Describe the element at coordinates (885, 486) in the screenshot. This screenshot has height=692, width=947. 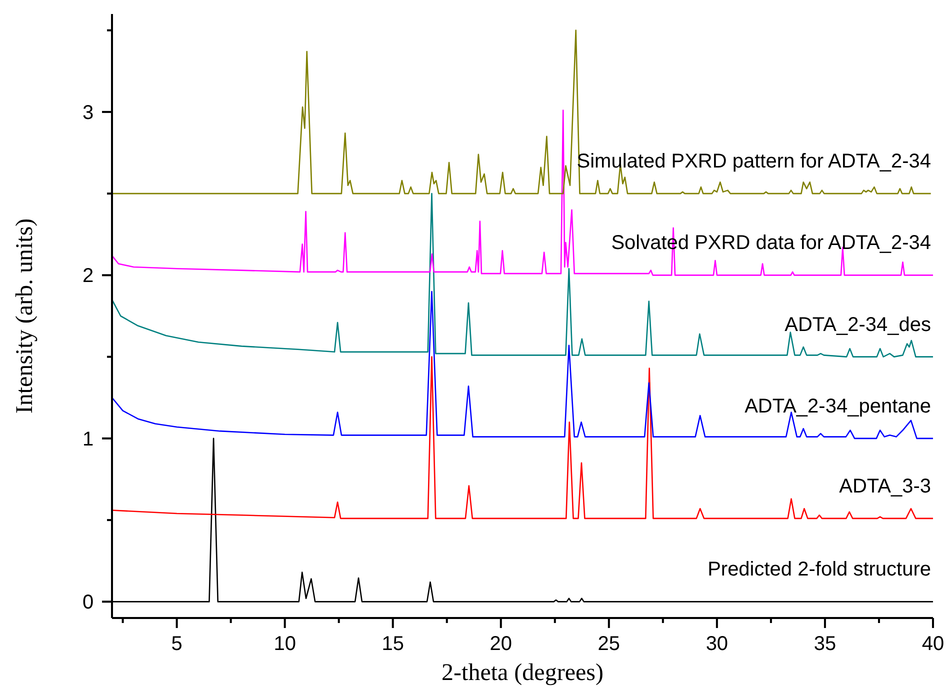
I see `series-label: ADTA_3-3` at that location.